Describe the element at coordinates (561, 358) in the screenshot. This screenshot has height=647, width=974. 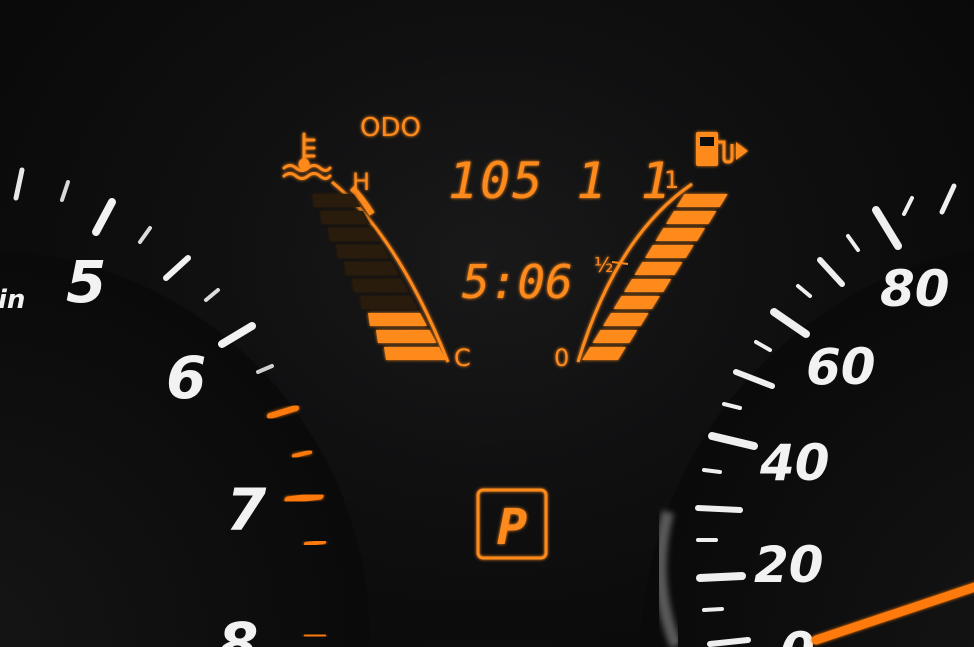
I see `fuel-empty-label: 0` at that location.